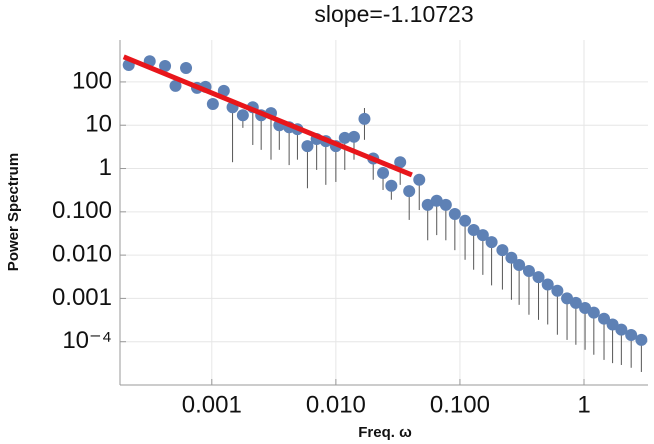 The image size is (654, 444). Describe the element at coordinates (336, 404) in the screenshot. I see `x-tick-label: 0.010` at that location.